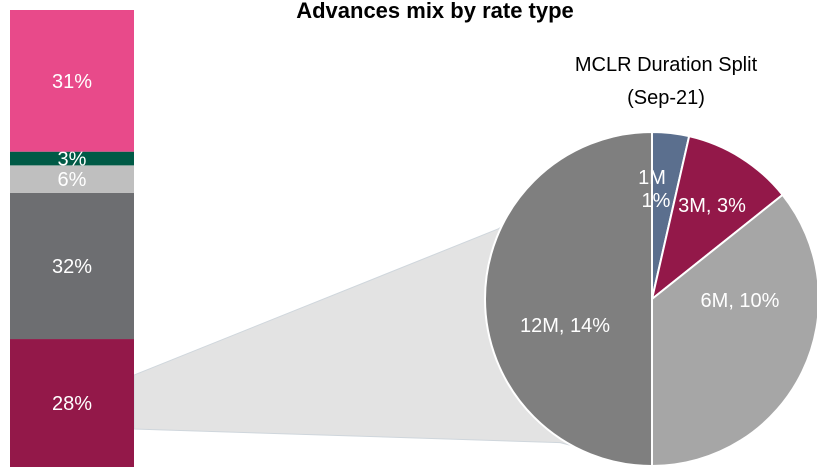 Image resolution: width=817 pixels, height=468 pixels. I want to click on bar-segment-label-2: 6%, so click(72, 180).